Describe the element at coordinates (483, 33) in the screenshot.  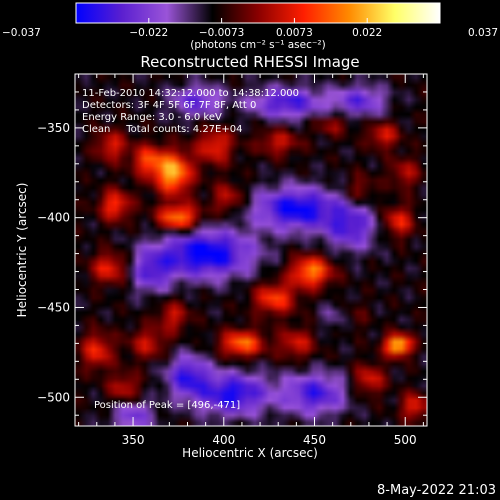
I see `colorbar-tick-label: 0.037` at that location.